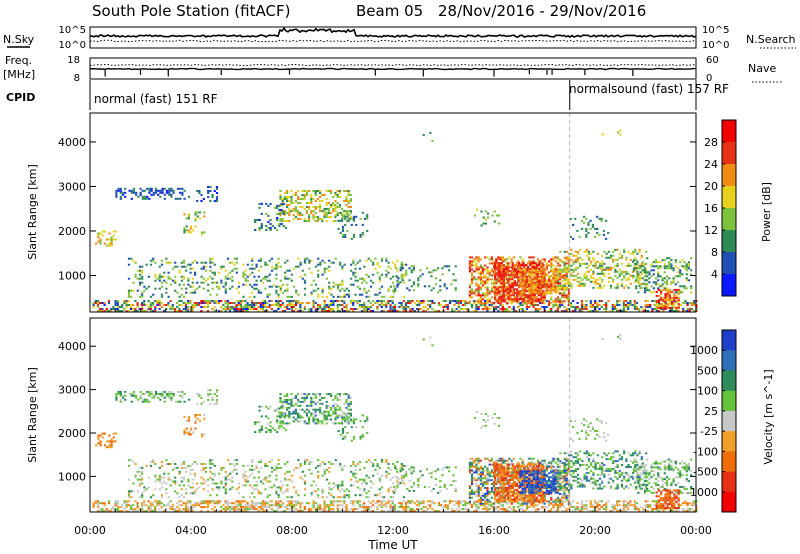  Describe the element at coordinates (712, 60) in the screenshot. I see `freq-right-tick-top: 60` at that location.